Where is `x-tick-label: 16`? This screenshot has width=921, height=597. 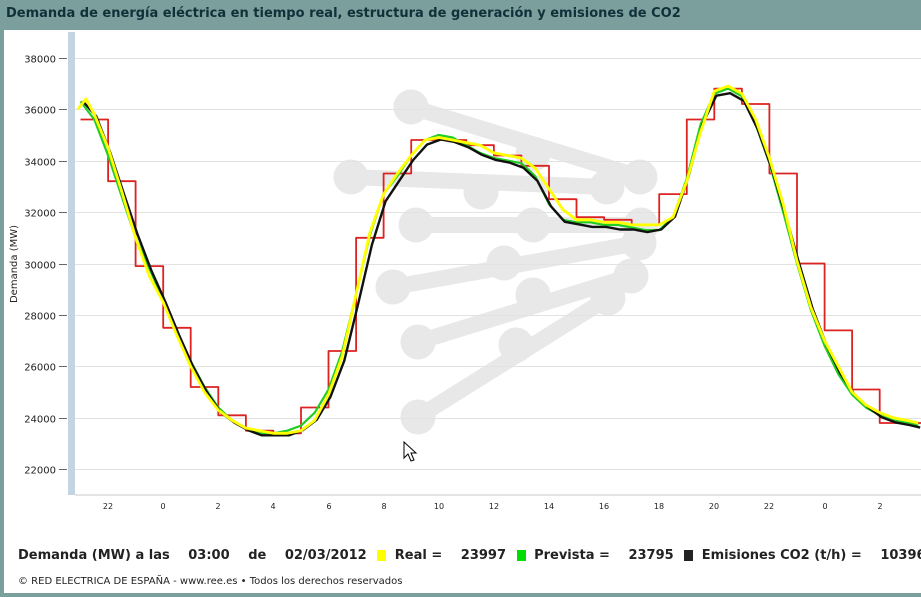
x-tick-label: 16 is located at coordinates (604, 506).